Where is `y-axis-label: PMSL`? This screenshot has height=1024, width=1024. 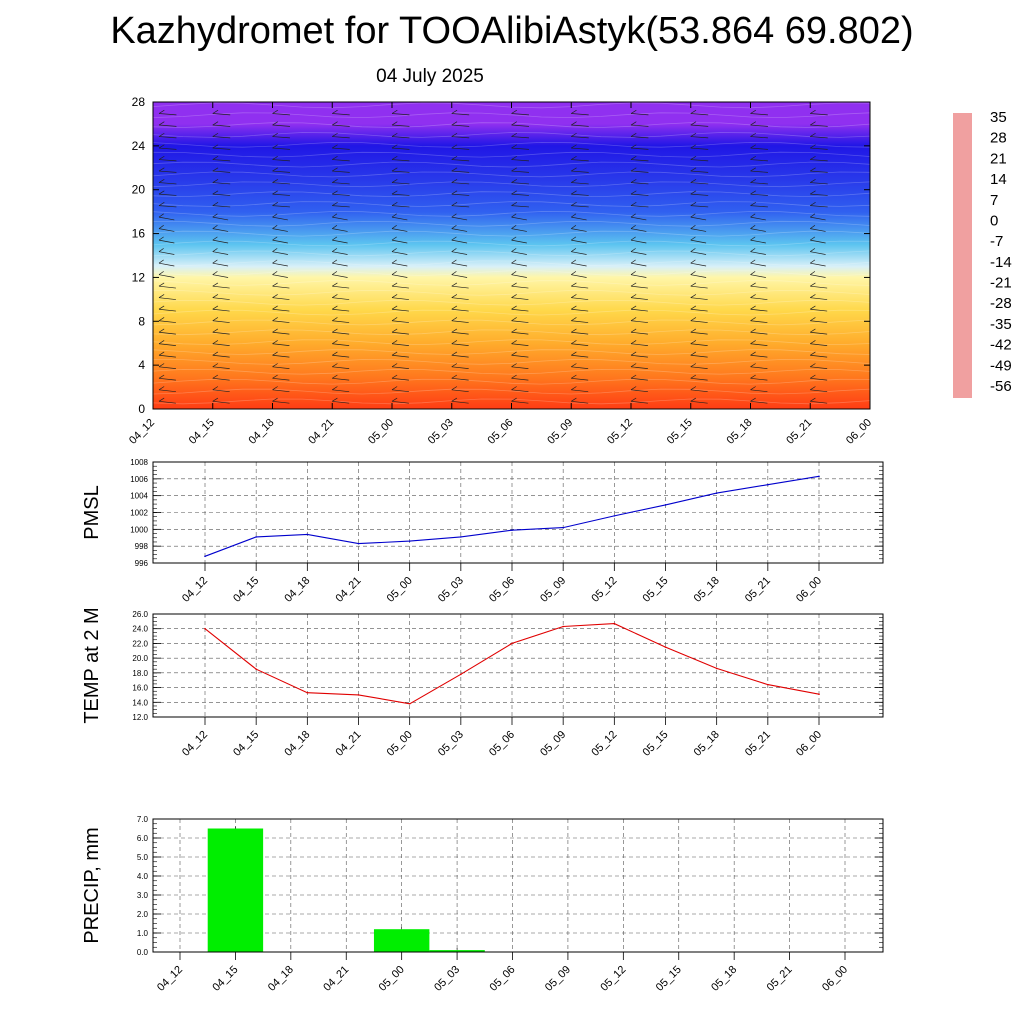 y-axis-label: PMSL is located at coordinates (92, 512).